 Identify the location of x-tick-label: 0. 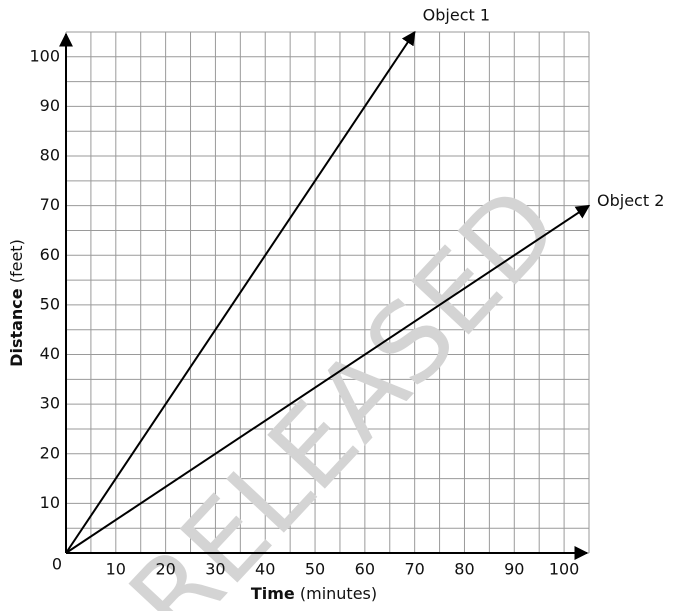
(57, 564).